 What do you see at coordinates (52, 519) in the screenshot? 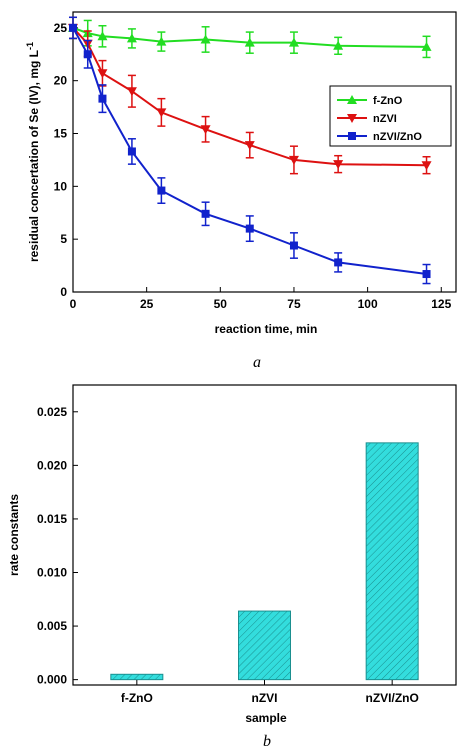
I see `y-tick-label-b: 0.015` at bounding box center [52, 519].